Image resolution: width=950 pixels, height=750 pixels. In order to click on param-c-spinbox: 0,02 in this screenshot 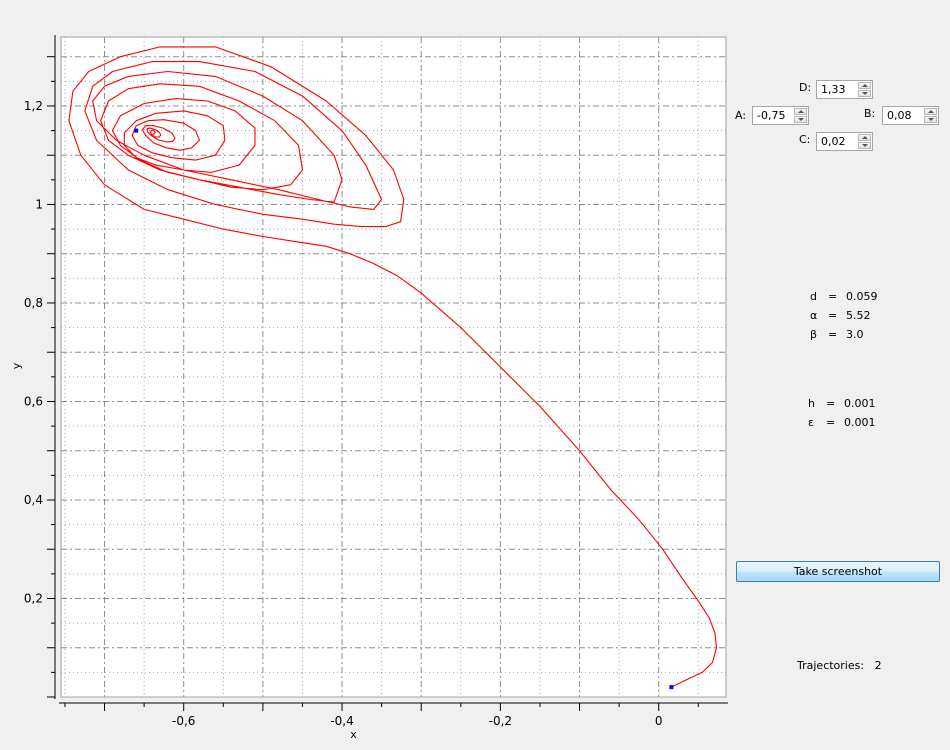, I will do `click(844, 141)`.